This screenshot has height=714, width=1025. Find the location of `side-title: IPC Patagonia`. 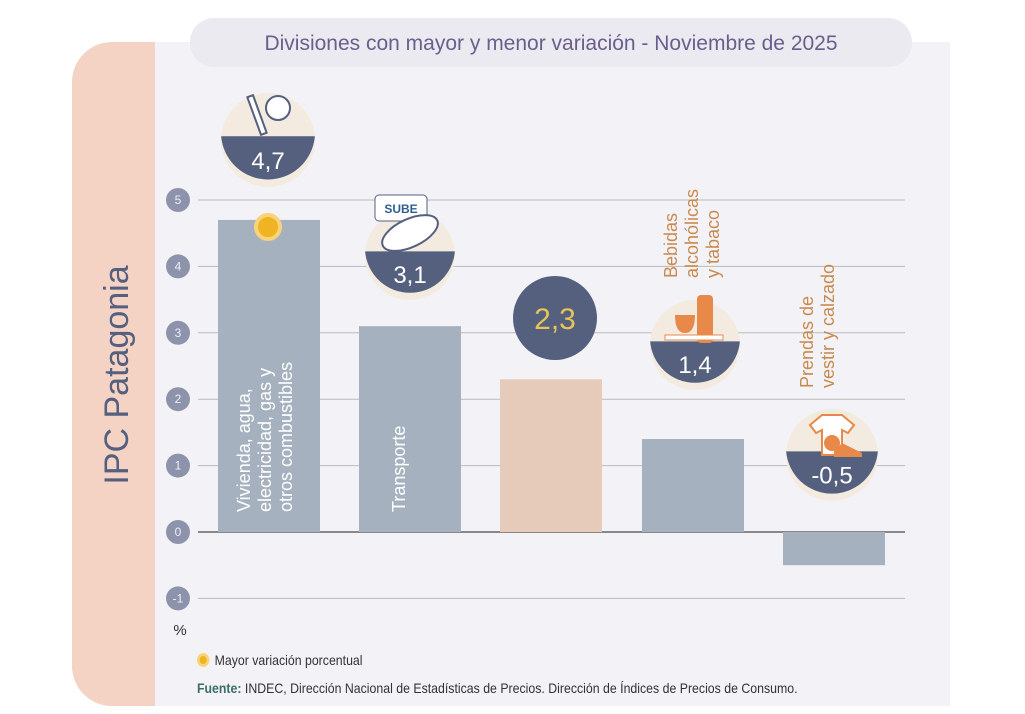

side-title: IPC Patagonia is located at coordinates (117, 374).